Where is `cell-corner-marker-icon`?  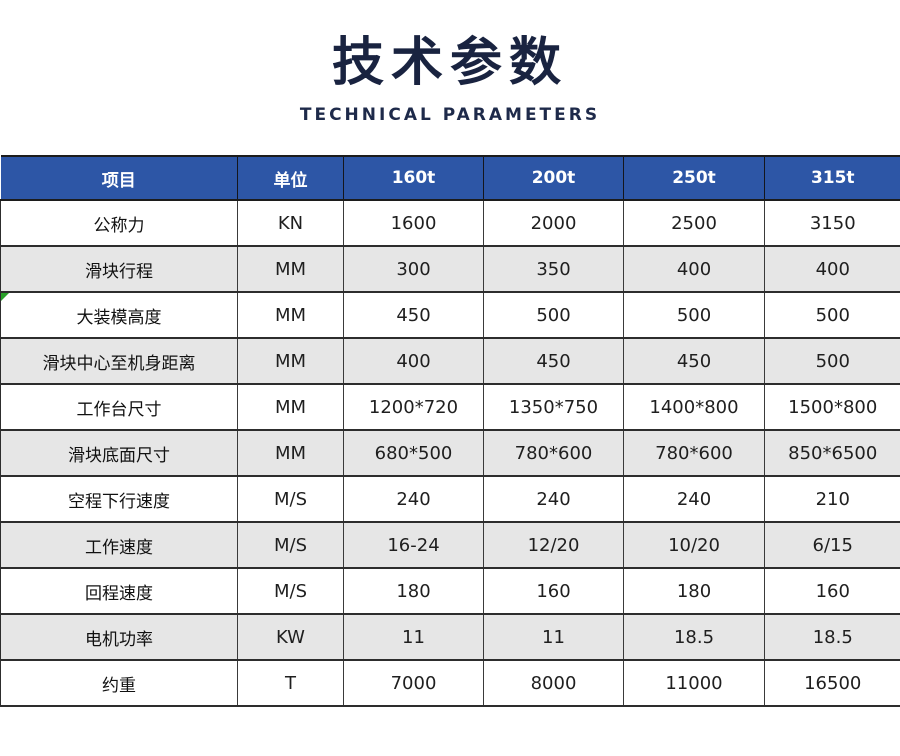 cell-corner-marker-icon is located at coordinates (5, 297).